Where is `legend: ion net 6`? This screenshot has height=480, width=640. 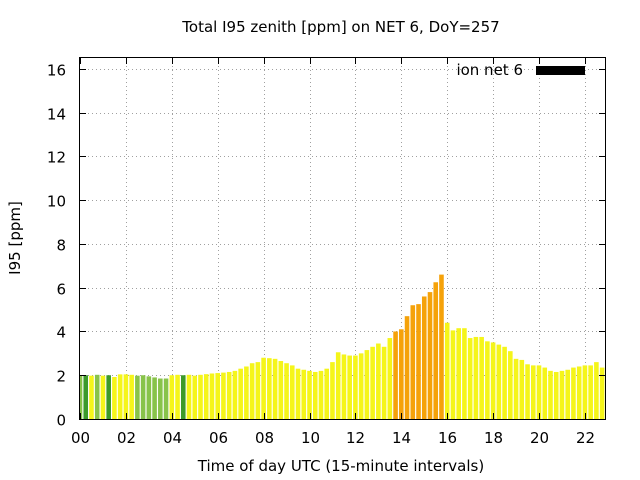
legend: ion net 6 is located at coordinates (520, 70).